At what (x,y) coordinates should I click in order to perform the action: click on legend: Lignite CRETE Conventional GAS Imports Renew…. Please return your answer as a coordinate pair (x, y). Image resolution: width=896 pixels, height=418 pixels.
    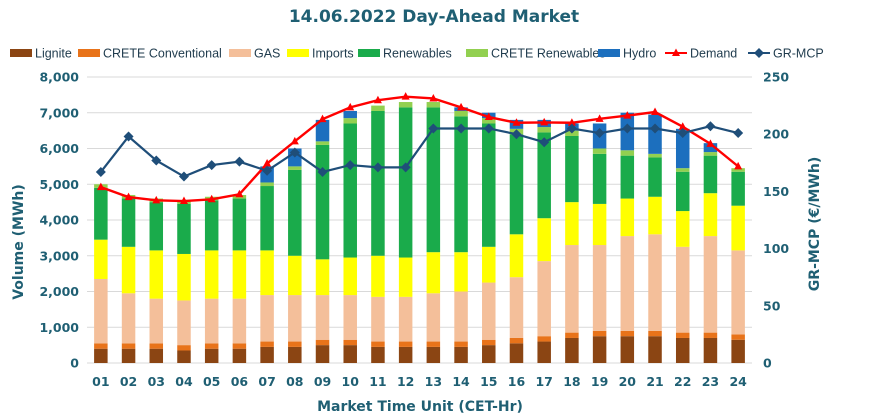
    Looking at the image, I should click on (417, 54).